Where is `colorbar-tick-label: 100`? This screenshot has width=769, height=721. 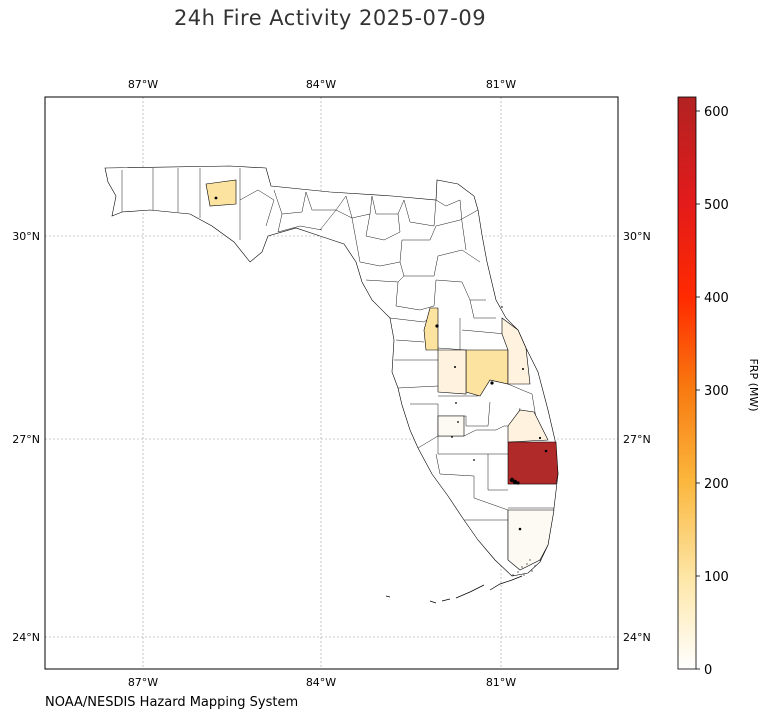 colorbar-tick-label: 100 is located at coordinates (716, 577).